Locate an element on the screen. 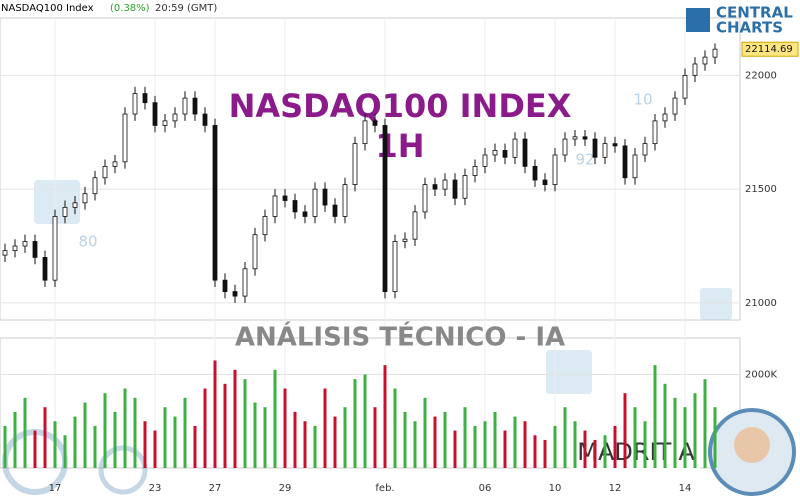 The height and width of the screenshot is (504, 800). faint-number: 92 is located at coordinates (584, 160).